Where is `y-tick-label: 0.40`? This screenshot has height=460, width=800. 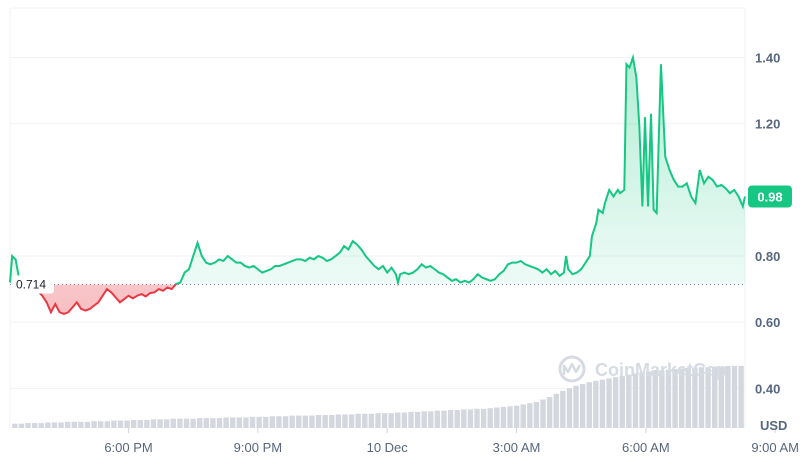 y-tick-label: 0.40 is located at coordinates (767, 388).